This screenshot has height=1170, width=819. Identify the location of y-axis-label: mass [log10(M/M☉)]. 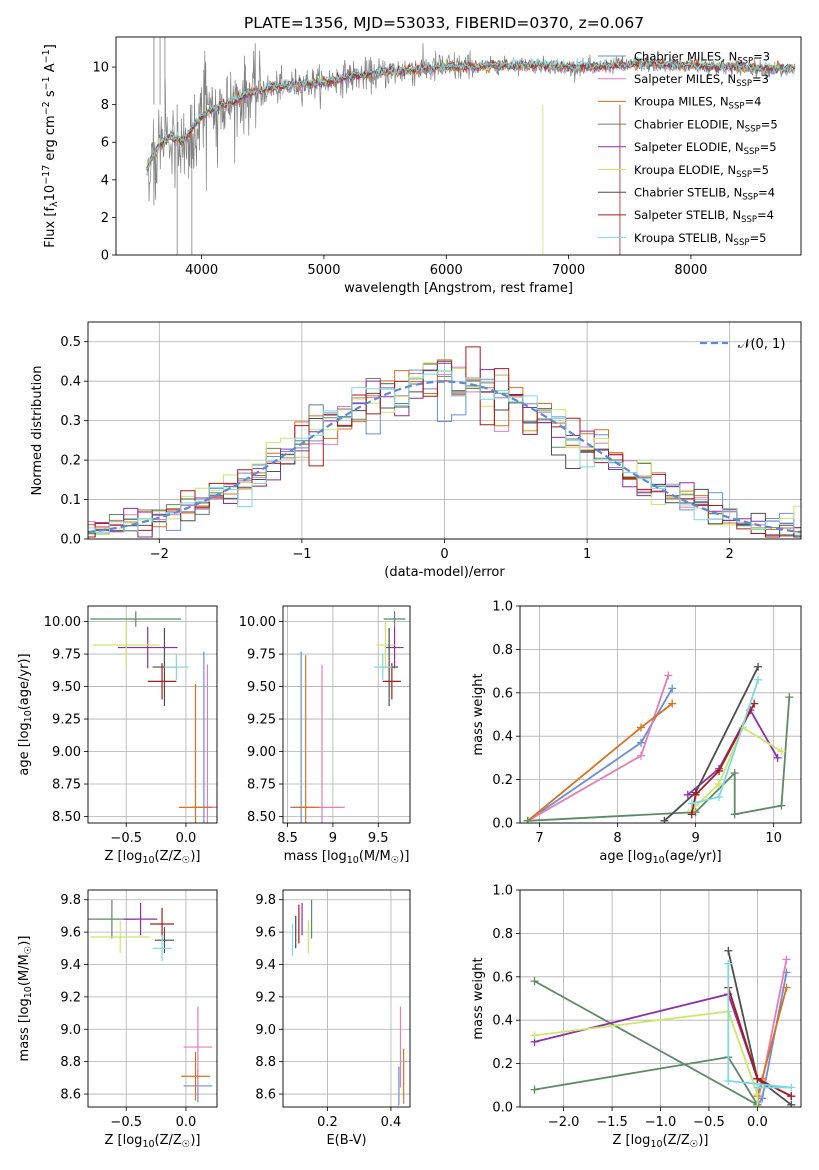
(25, 999).